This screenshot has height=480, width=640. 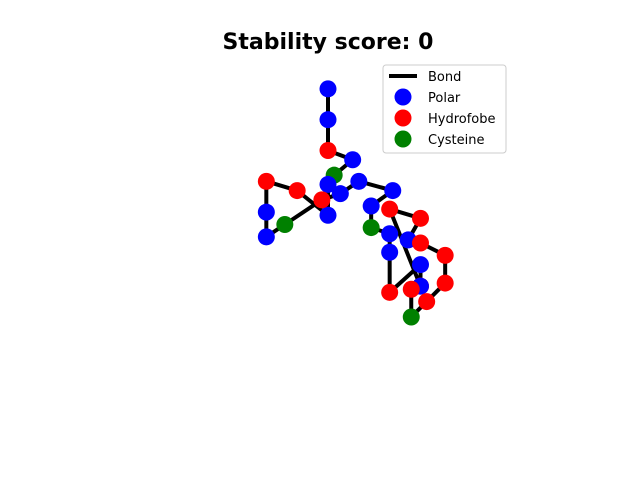 I want to click on legend-label: Bond, so click(x=444, y=77).